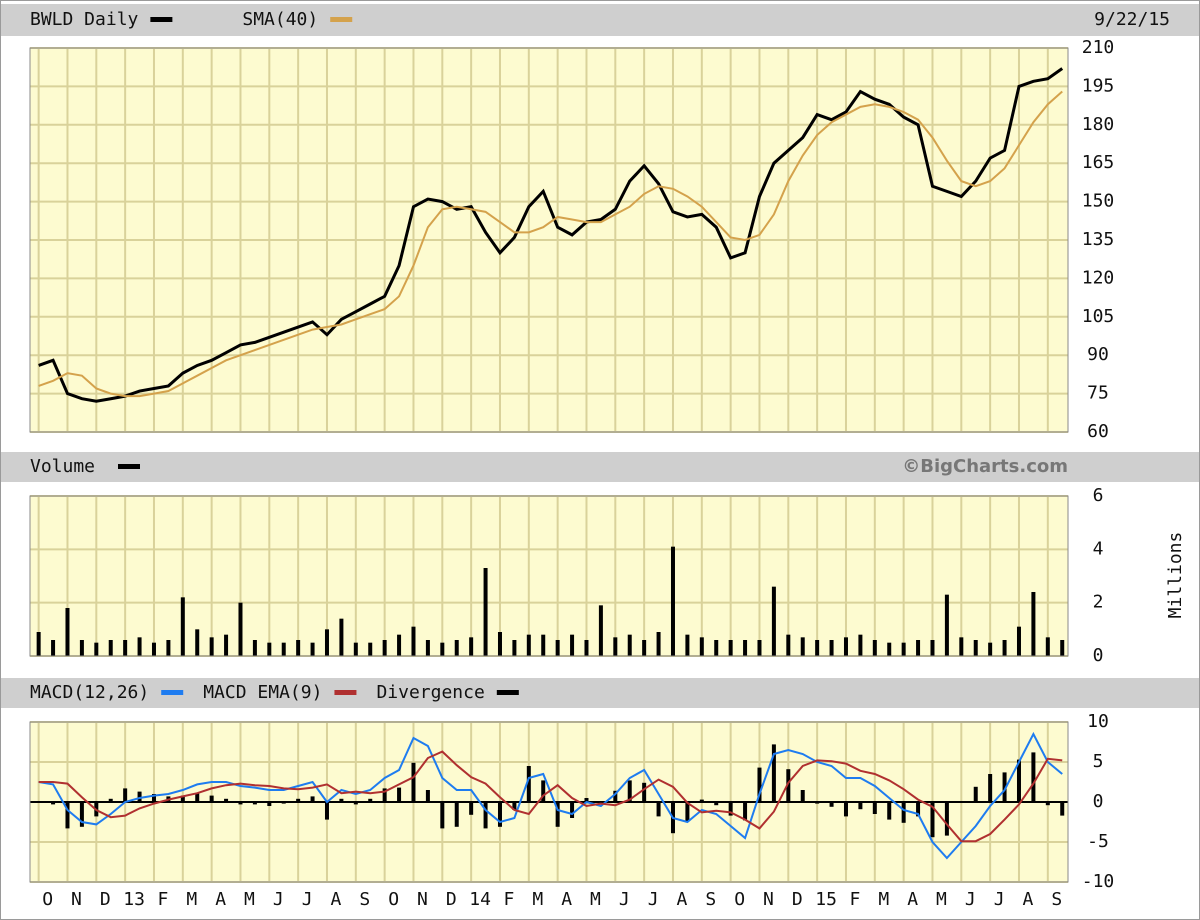 This screenshot has height=920, width=1200. I want to click on y-tick-label: 10, so click(1098, 721).